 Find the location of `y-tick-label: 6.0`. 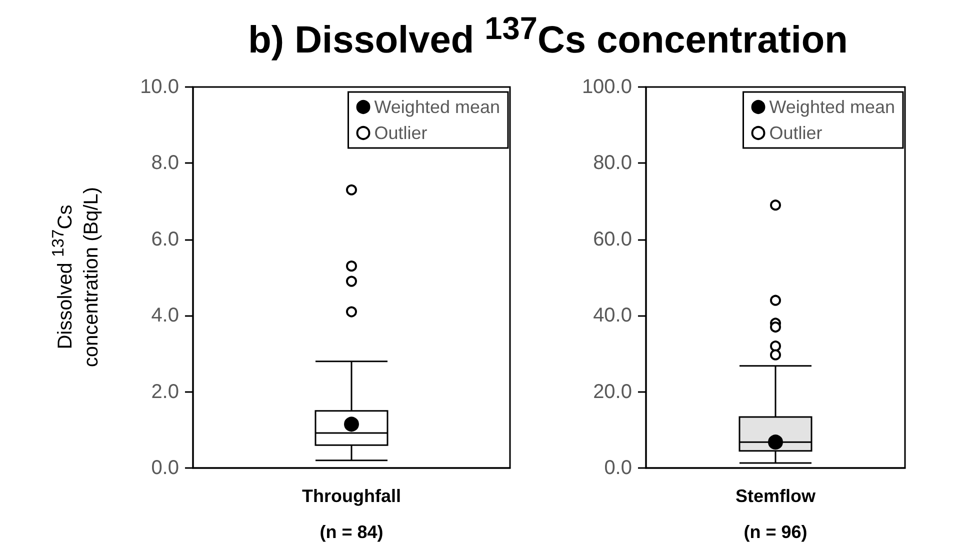

y-tick-label: 6.0 is located at coordinates (165, 239).